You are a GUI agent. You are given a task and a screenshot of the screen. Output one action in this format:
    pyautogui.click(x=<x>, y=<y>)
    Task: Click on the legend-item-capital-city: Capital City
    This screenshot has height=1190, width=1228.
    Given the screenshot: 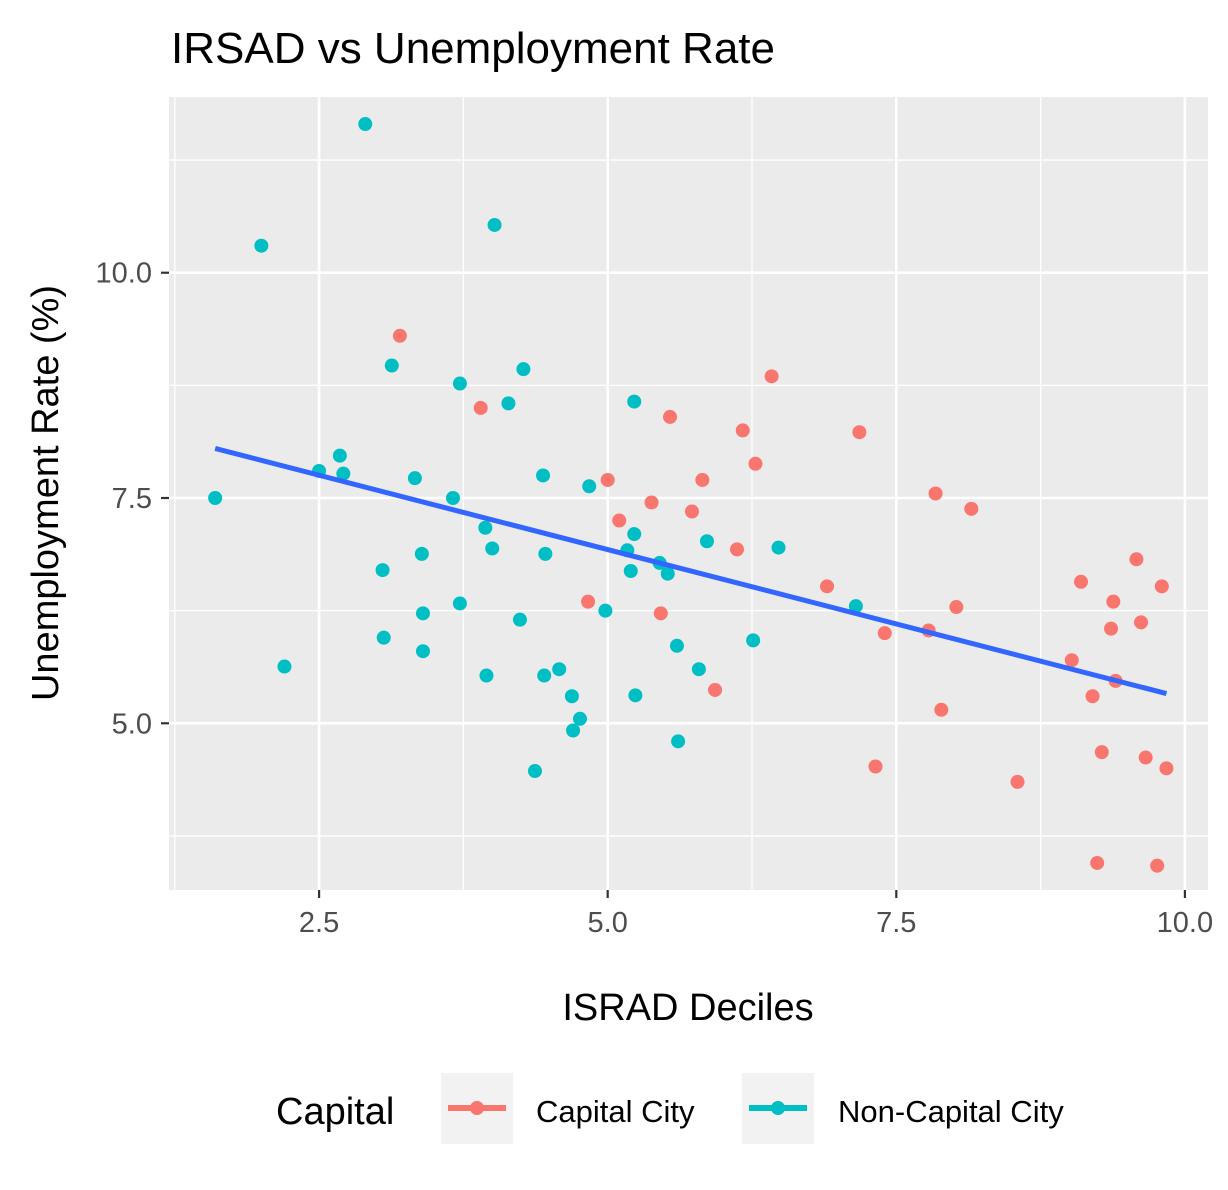 What is the action you would take?
    pyautogui.click(x=568, y=1108)
    